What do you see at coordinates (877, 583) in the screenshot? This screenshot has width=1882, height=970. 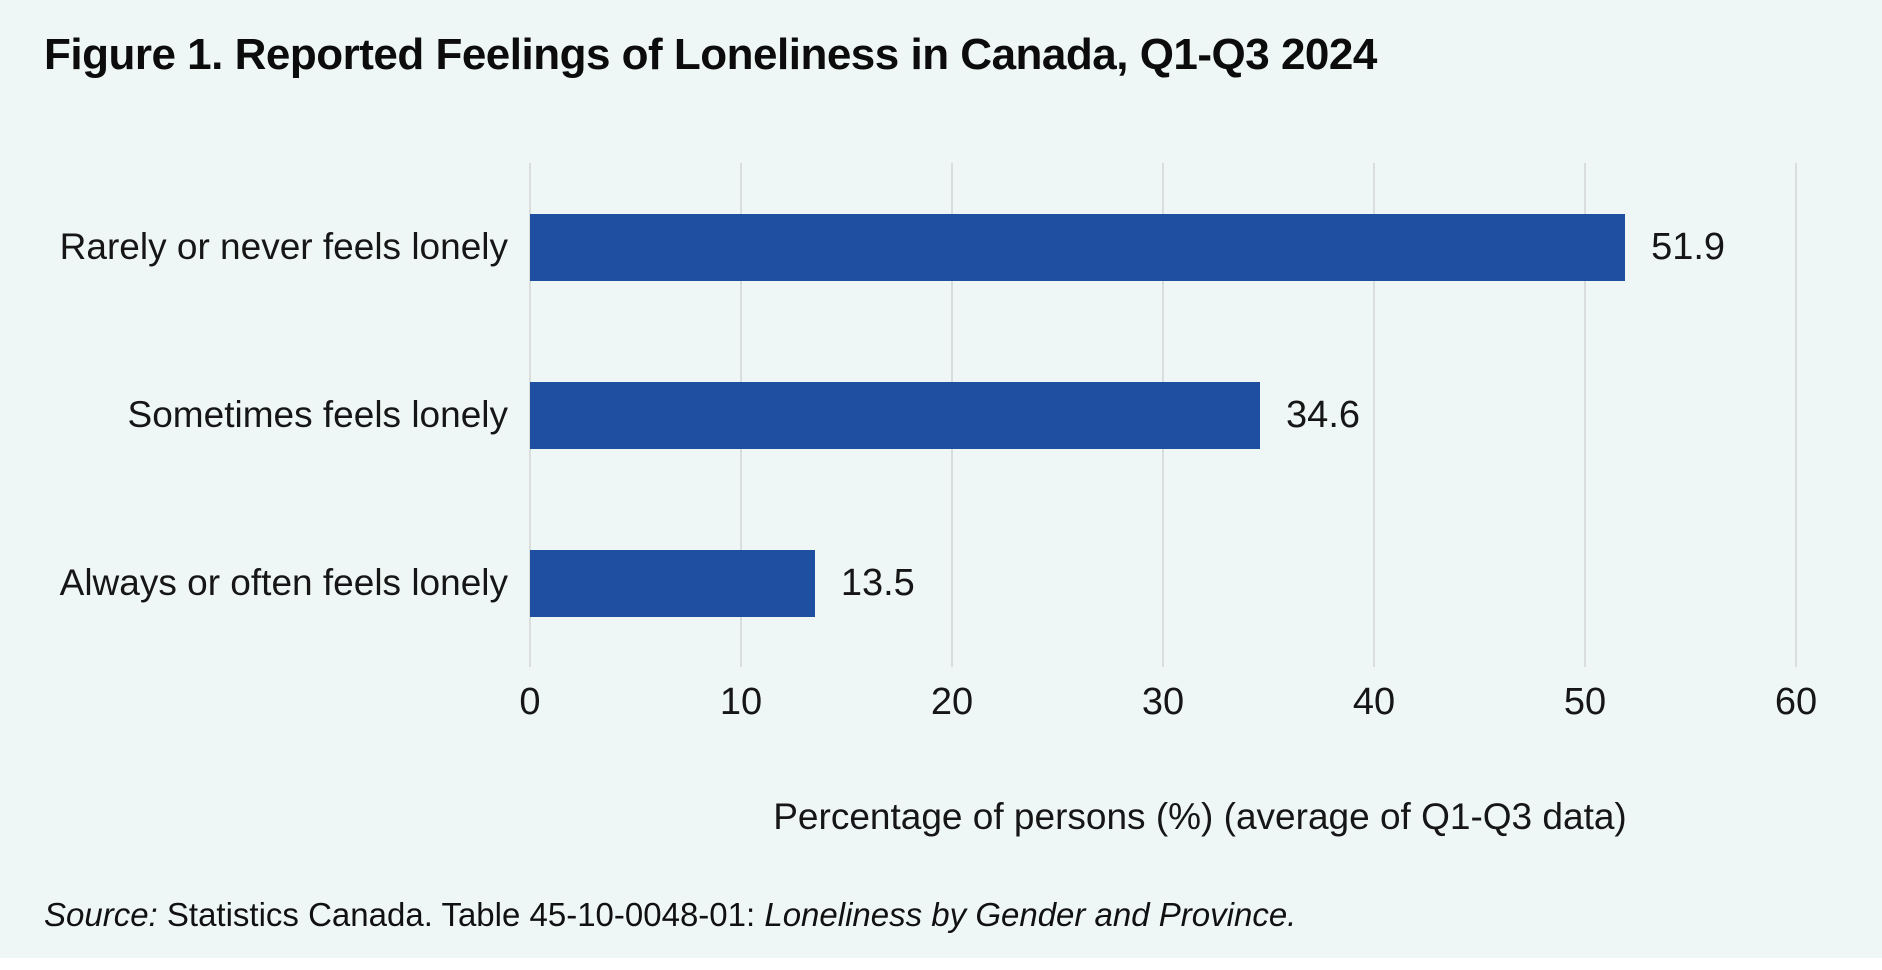 I see `value-label: 13.5` at bounding box center [877, 583].